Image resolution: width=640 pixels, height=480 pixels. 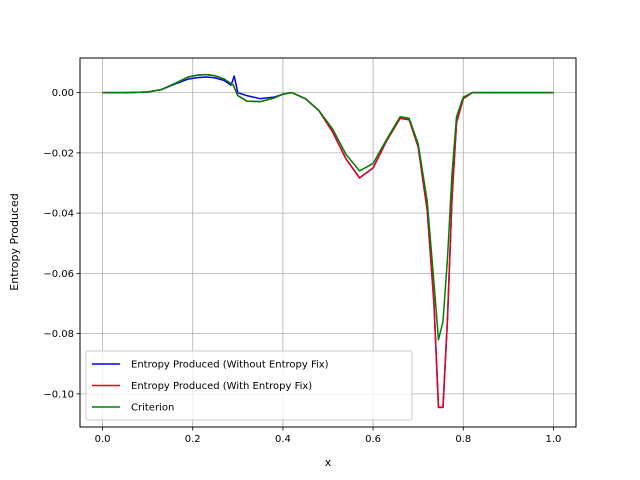 What do you see at coordinates (63, 93) in the screenshot?
I see `y-tick-label: 0.00` at bounding box center [63, 93].